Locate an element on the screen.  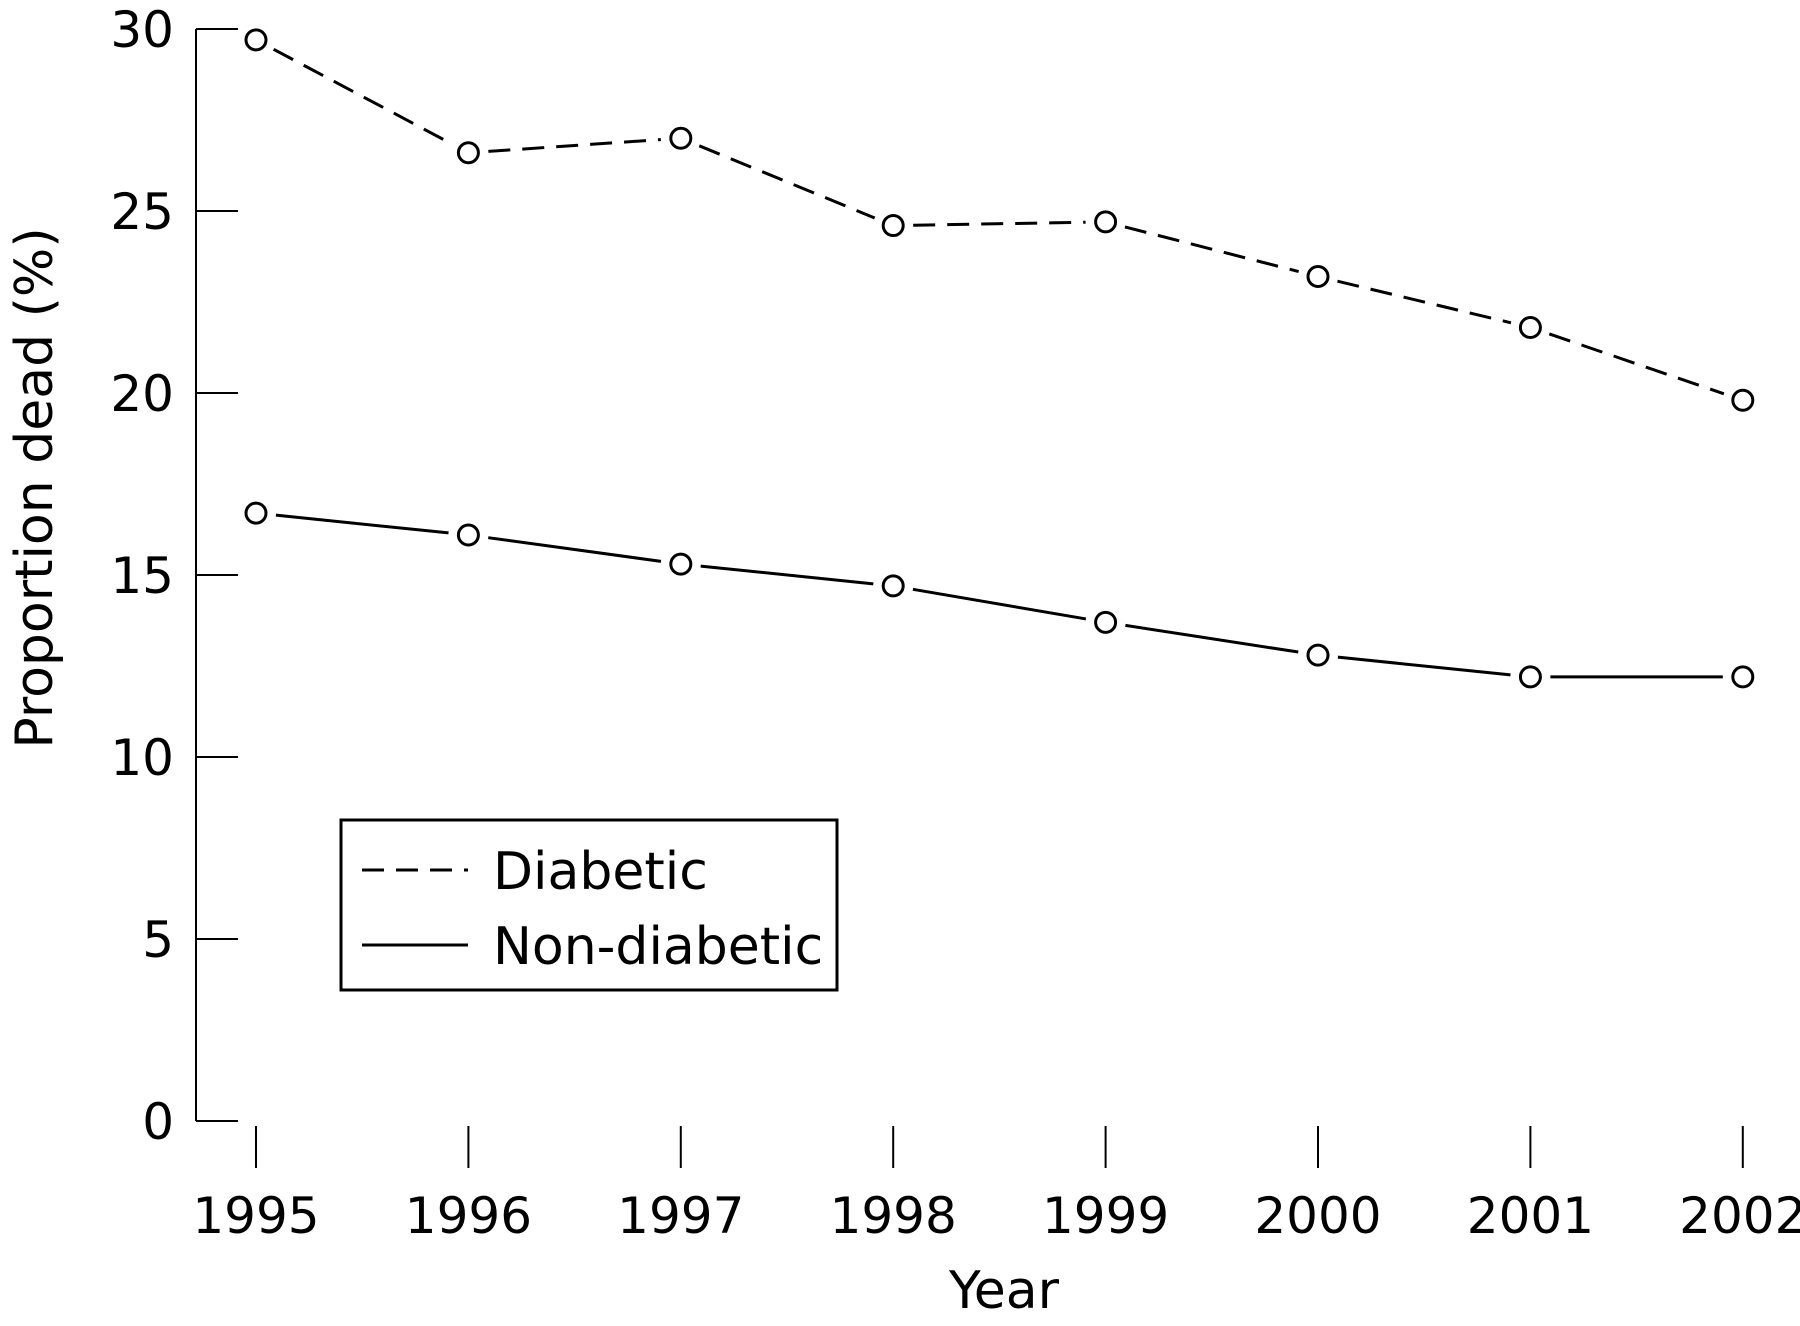
legend-label-diabetic: Diabetic is located at coordinates (600, 872).